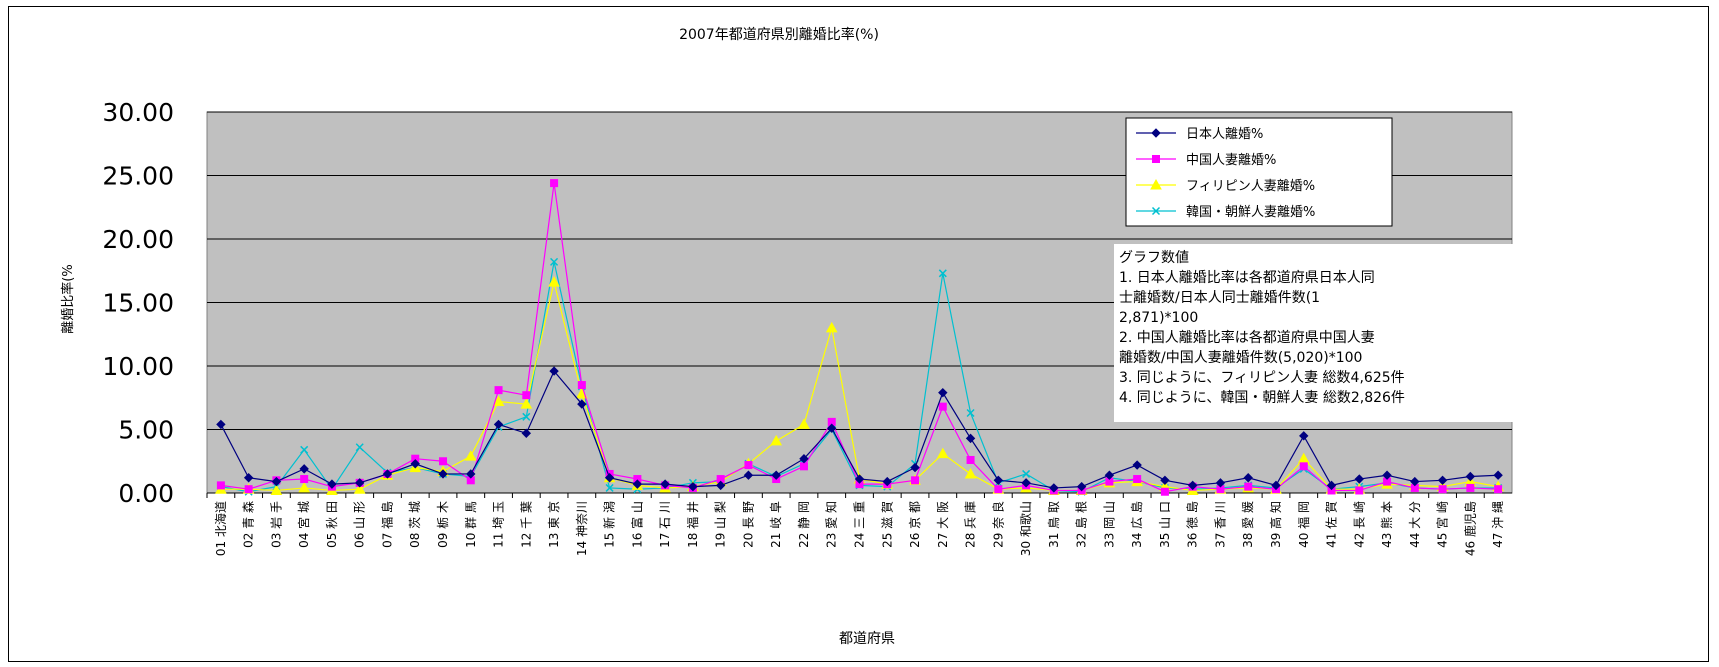 The image size is (1719, 667). I want to click on x-tick-label: 33 岡 山, so click(1109, 524).